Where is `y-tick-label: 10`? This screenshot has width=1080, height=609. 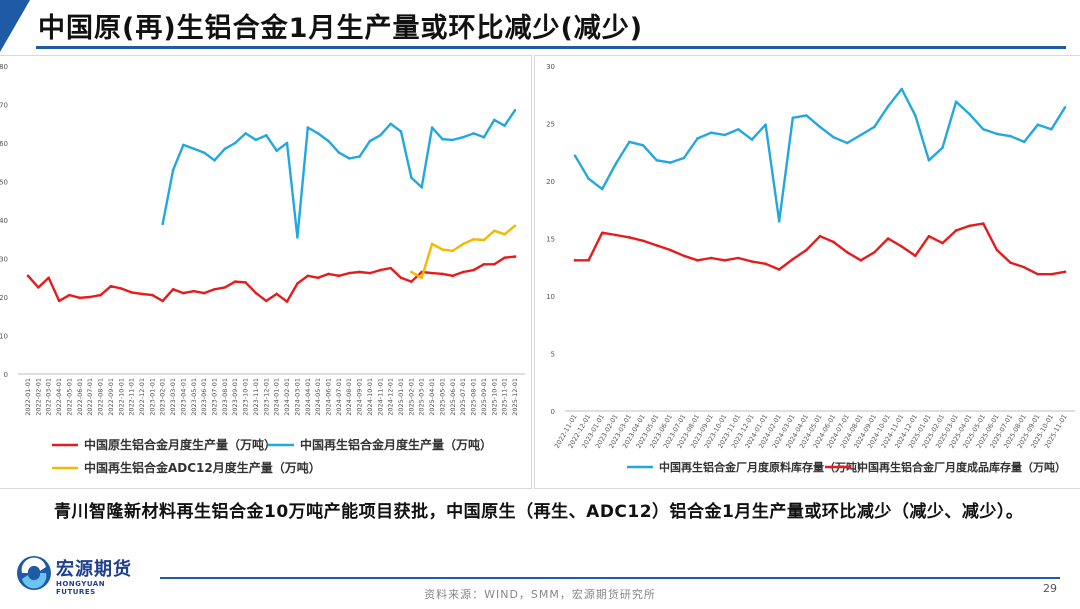 y-tick-label: 10 is located at coordinates (4, 337).